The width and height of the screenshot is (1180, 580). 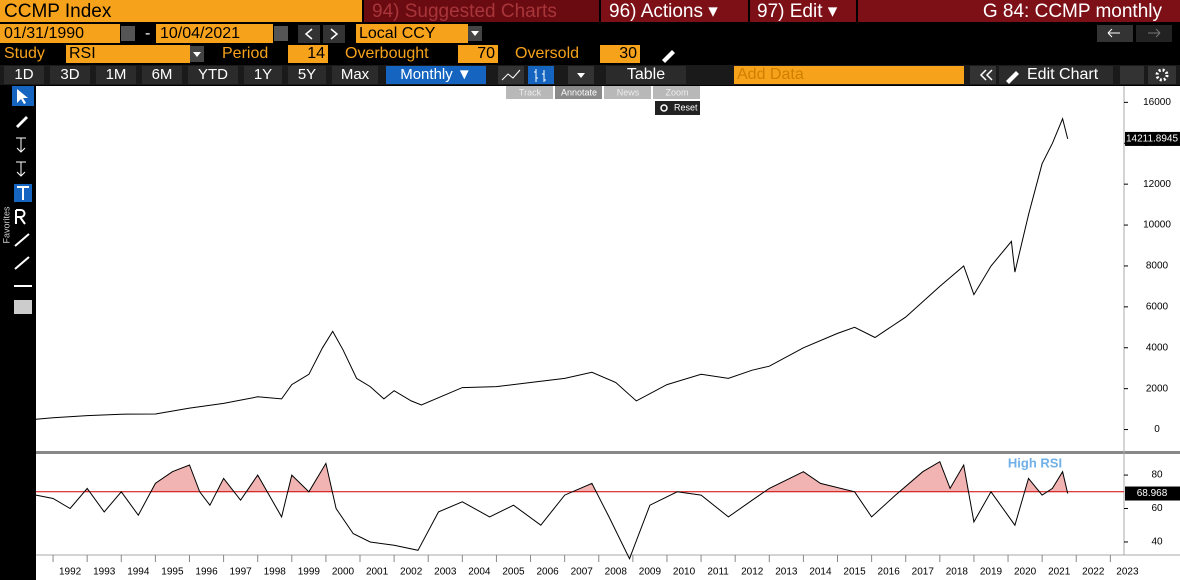 What do you see at coordinates (1162, 75) in the screenshot?
I see `settings-button` at bounding box center [1162, 75].